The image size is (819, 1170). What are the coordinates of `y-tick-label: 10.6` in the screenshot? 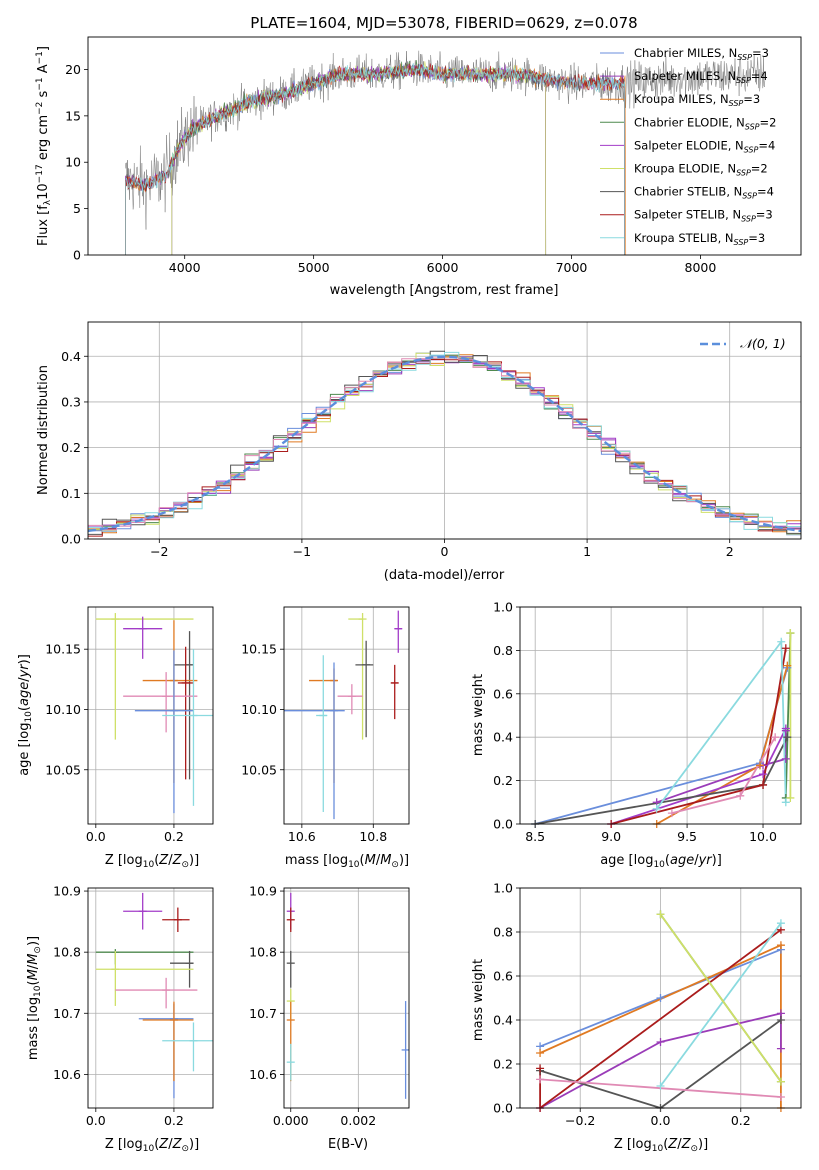 It's located at (67, 1074).